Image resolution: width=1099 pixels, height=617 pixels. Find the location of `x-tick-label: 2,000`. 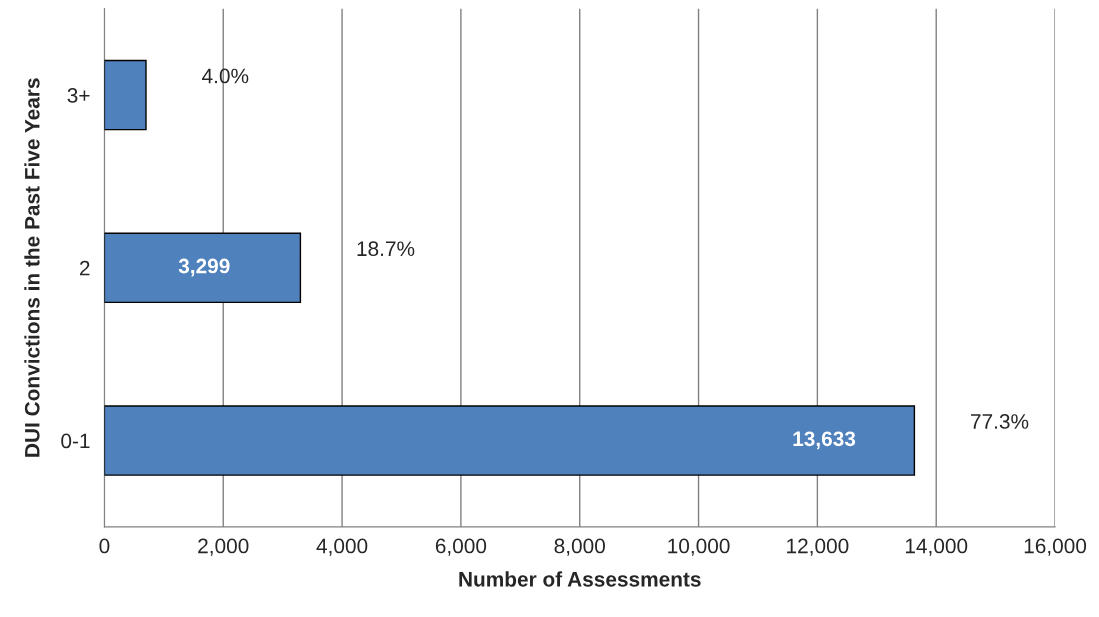

x-tick-label: 2,000 is located at coordinates (223, 547).